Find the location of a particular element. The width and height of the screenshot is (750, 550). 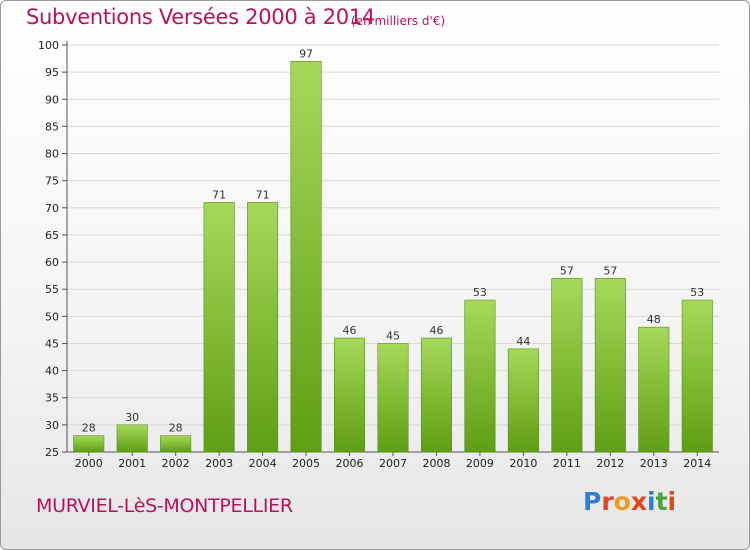

x-tick-label: 2007 is located at coordinates (393, 463).